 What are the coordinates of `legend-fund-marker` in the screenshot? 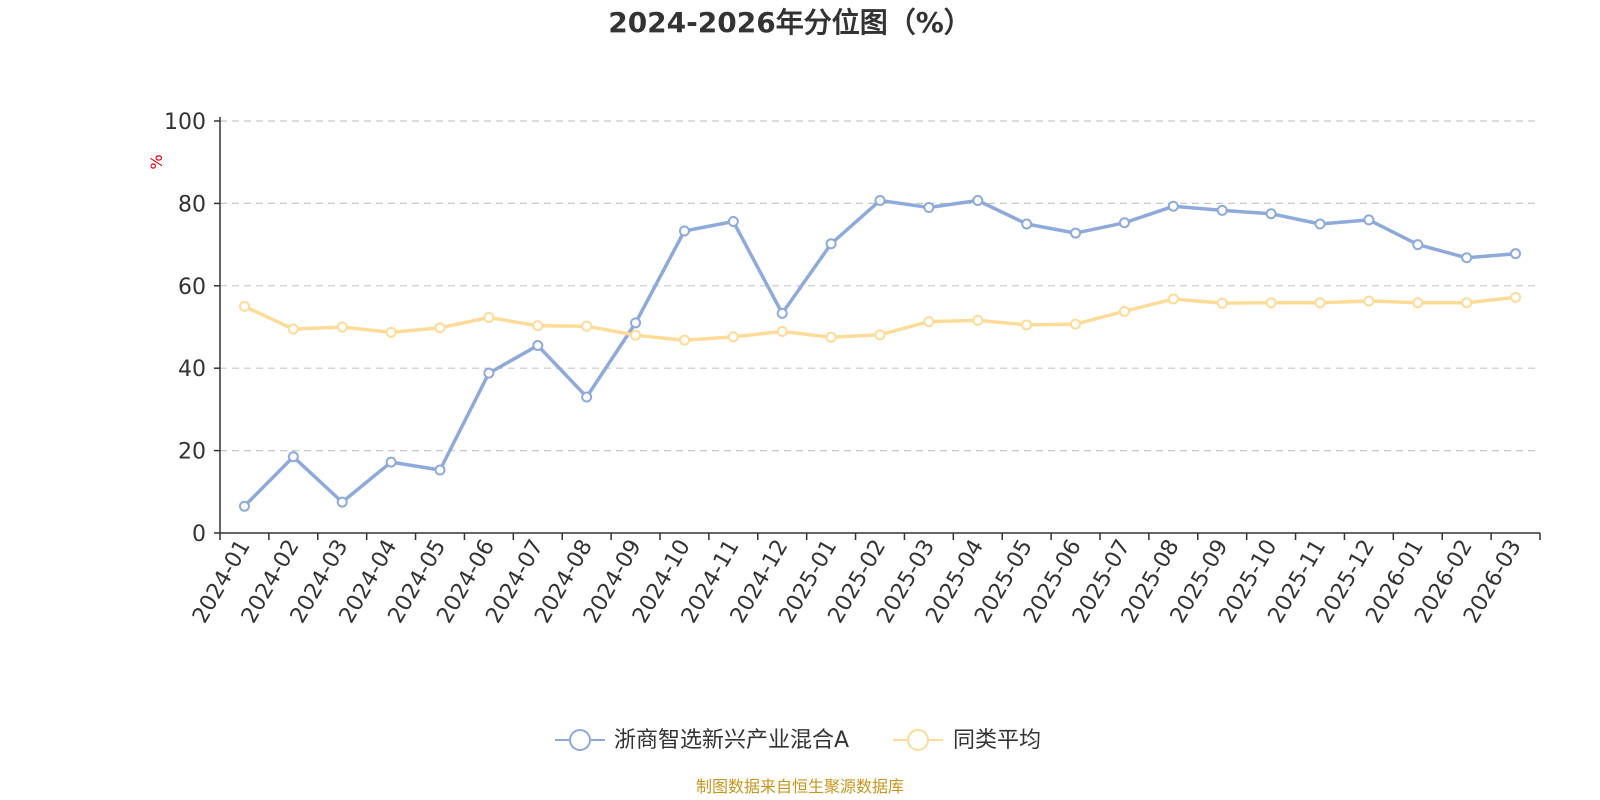 It's located at (580, 740).